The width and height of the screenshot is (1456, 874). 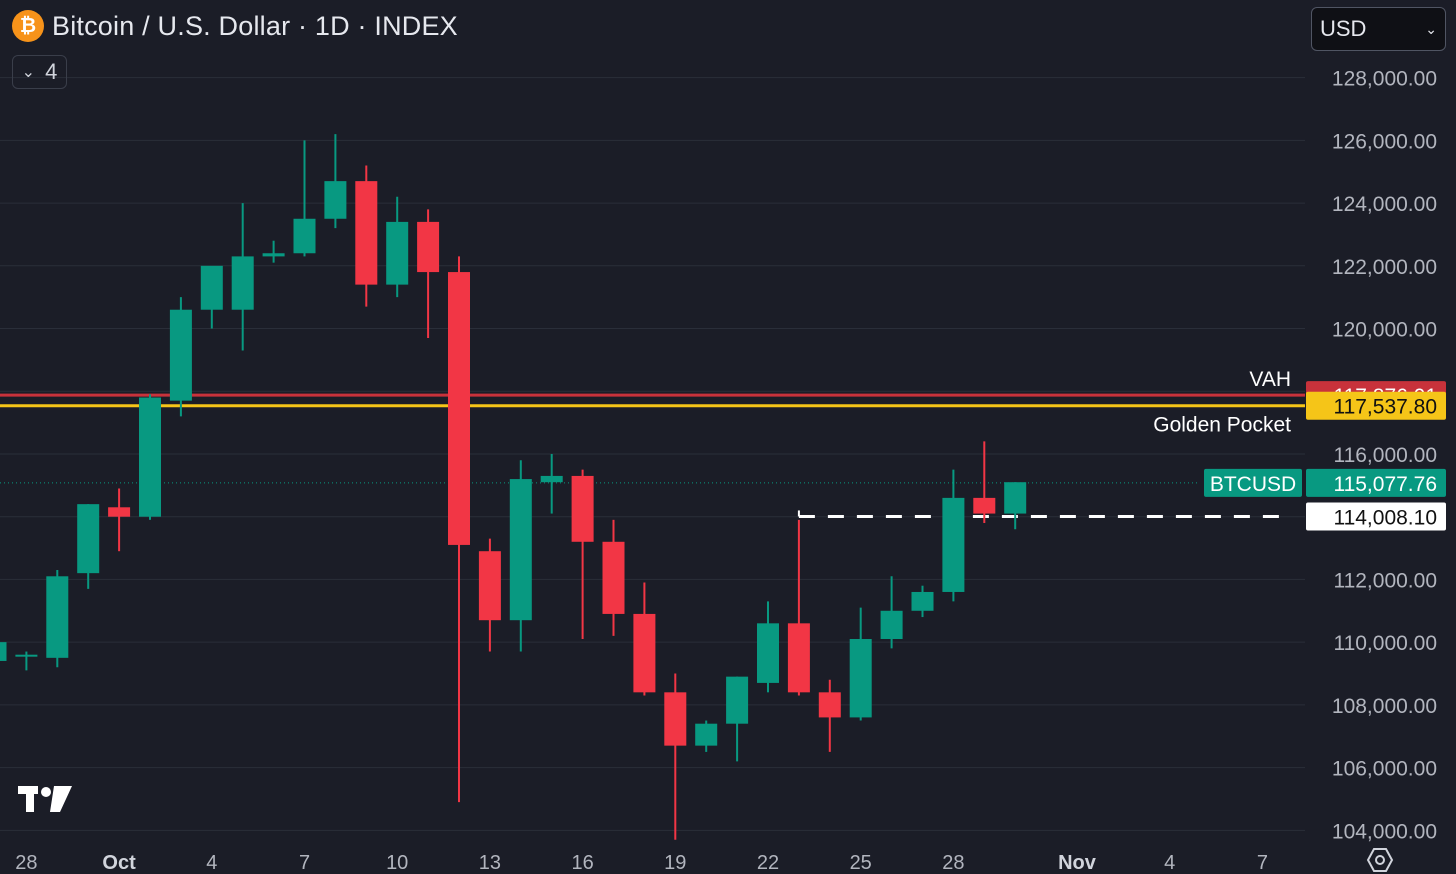 What do you see at coordinates (39, 72) in the screenshot?
I see `indicators-toggle-button: ⌄ 4` at bounding box center [39, 72].